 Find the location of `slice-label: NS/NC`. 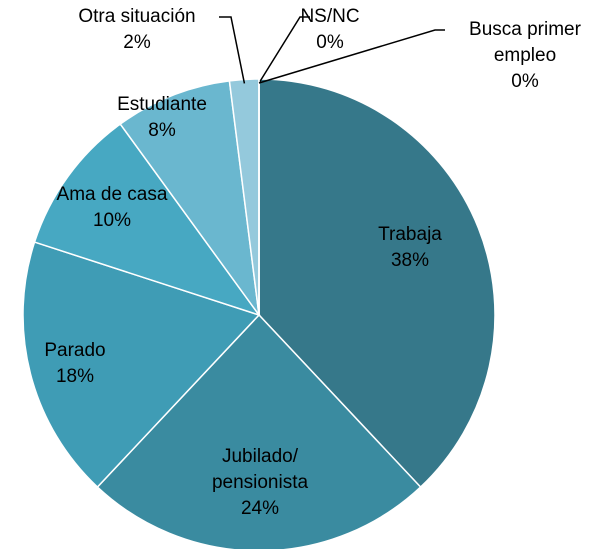

slice-label: NS/NC is located at coordinates (329, 16).